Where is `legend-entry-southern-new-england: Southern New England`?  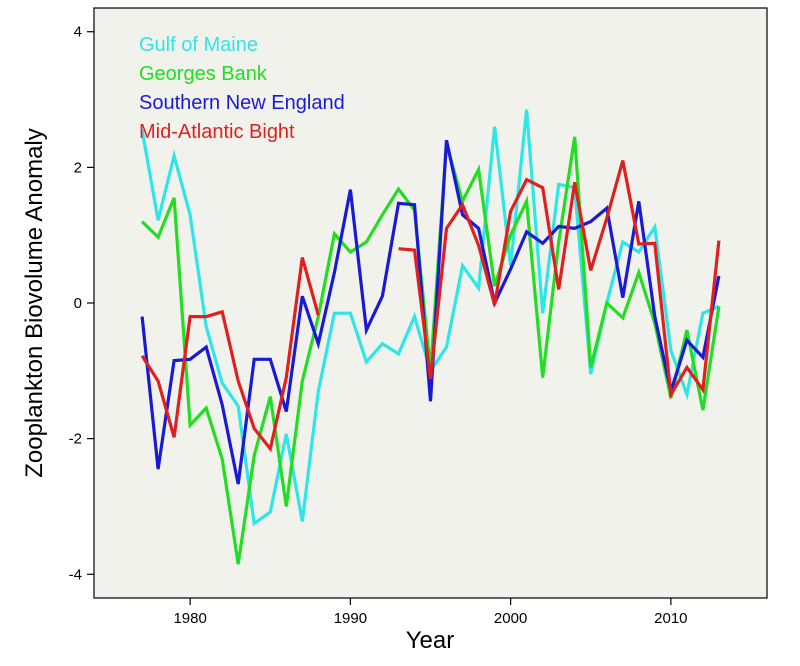
legend-entry-southern-new-england: Southern New England is located at coordinates (242, 103).